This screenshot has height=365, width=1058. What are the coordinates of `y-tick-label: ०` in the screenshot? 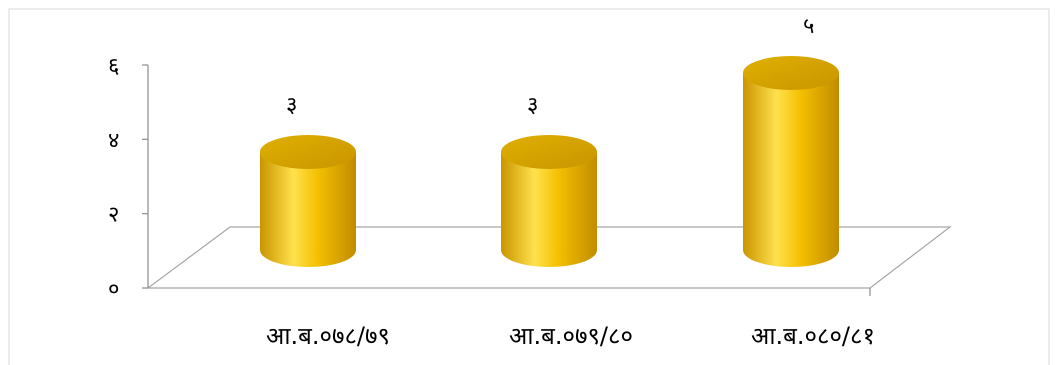 It's located at (113, 289).